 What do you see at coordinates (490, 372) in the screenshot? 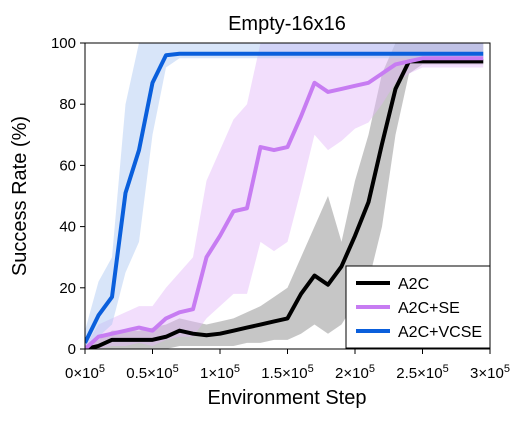
I see `x-tick-label: 3×10⁵` at bounding box center [490, 372].